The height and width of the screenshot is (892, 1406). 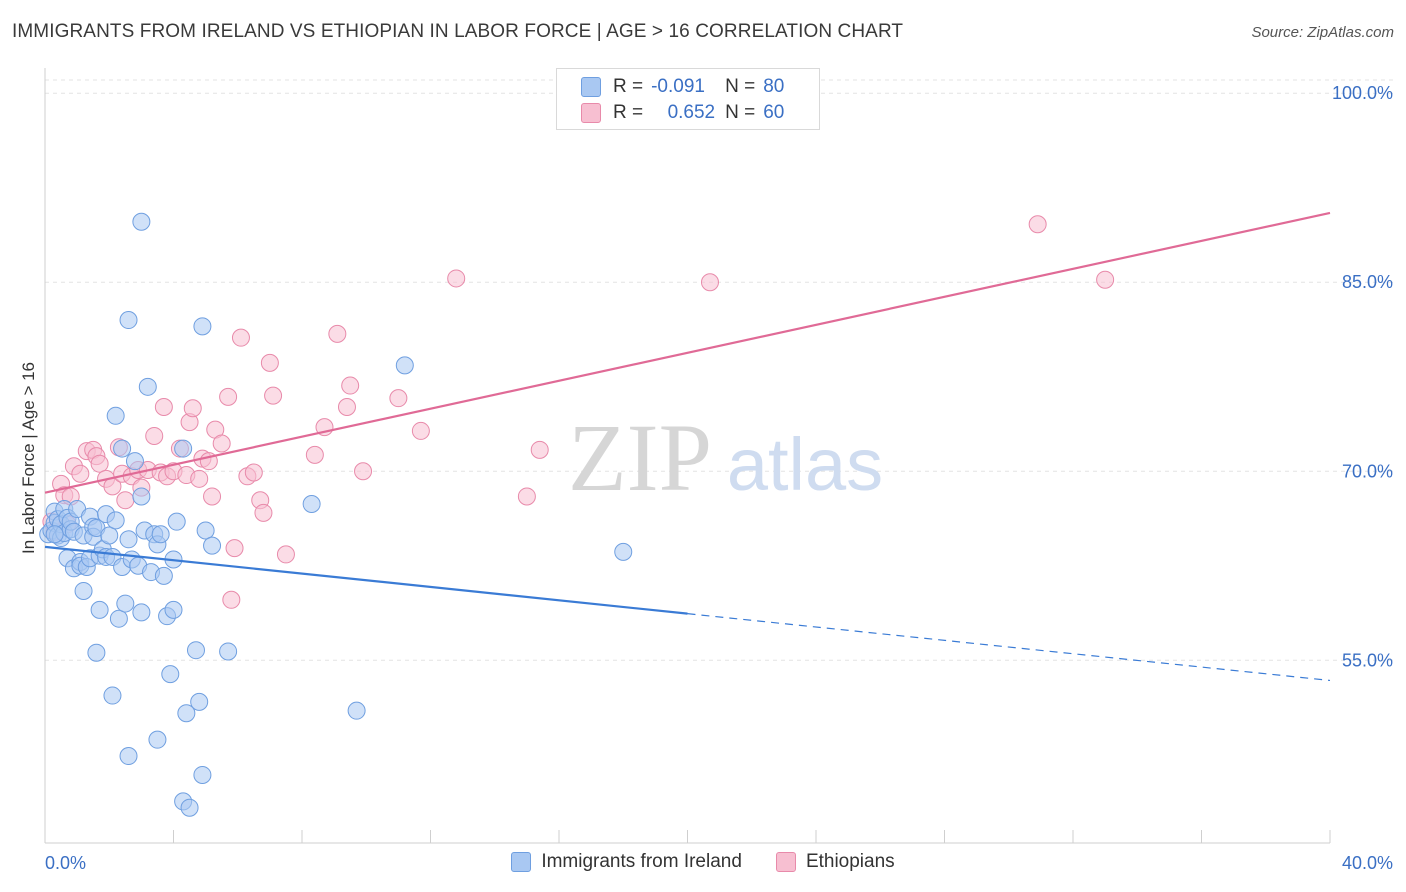 What do you see at coordinates (640, 457) in the screenshot?
I see `watermark-zip: ZIP` at bounding box center [640, 457].